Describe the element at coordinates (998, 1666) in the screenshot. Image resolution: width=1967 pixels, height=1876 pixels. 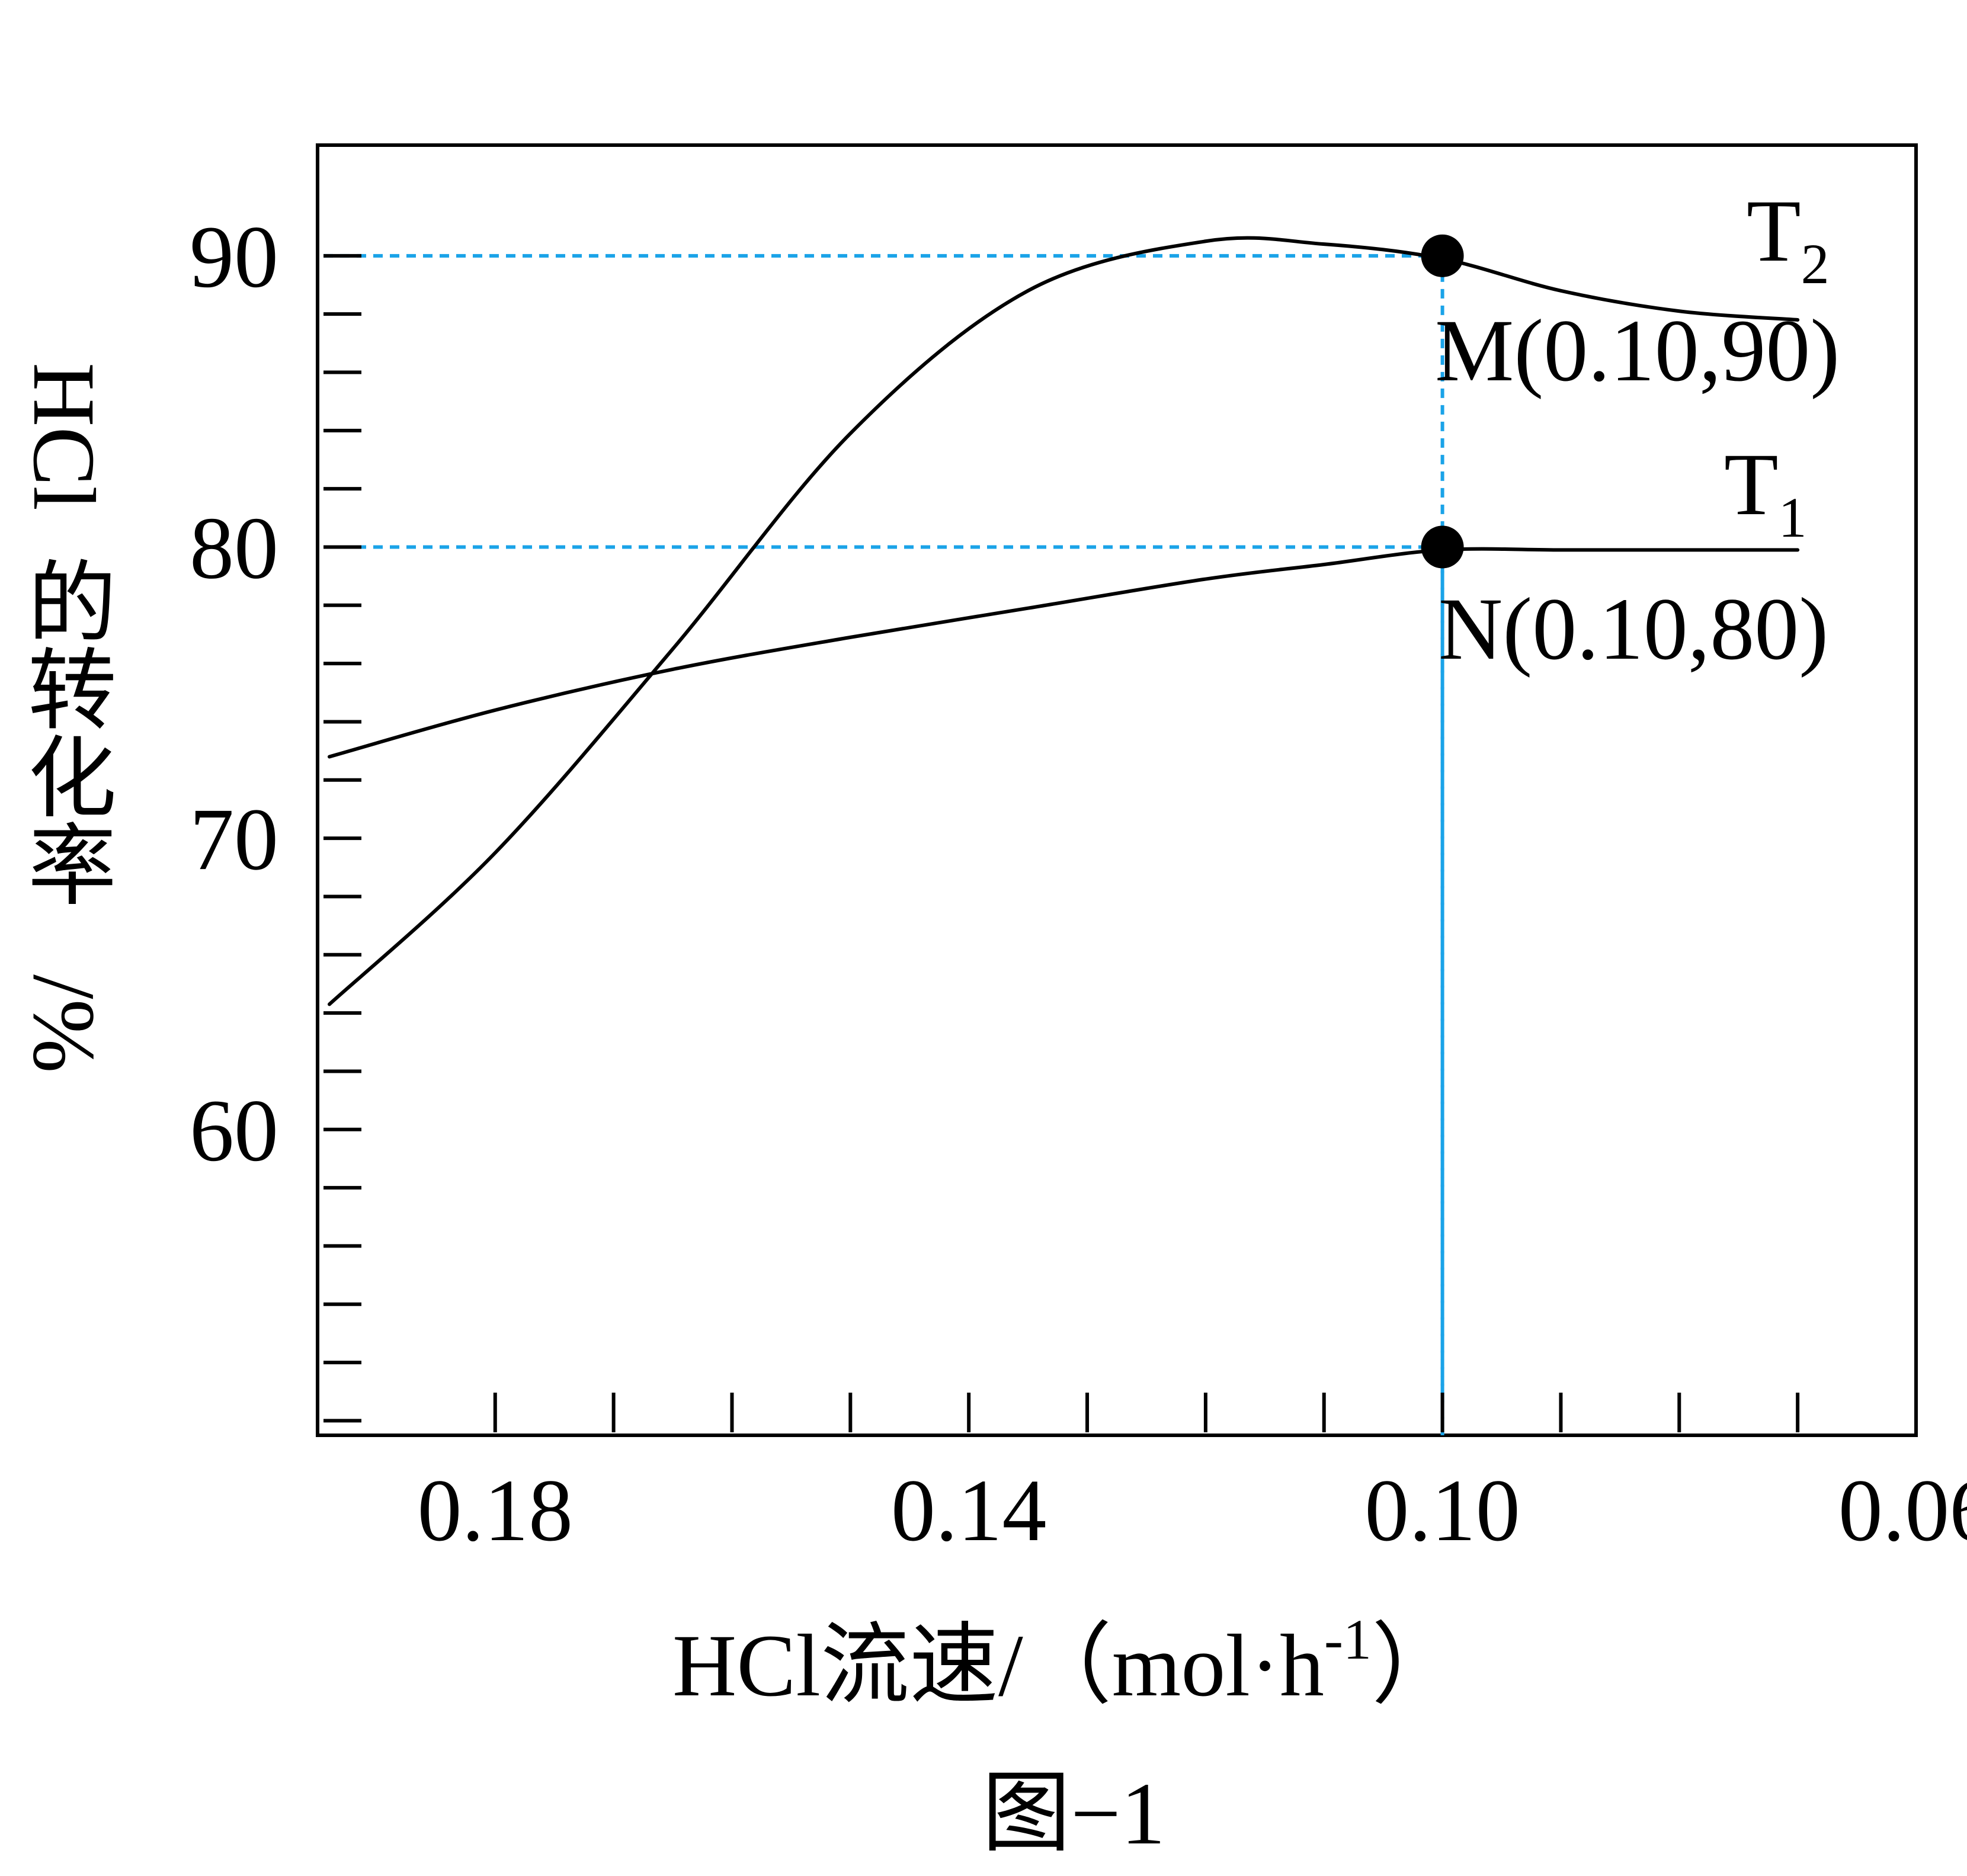
I see `x-axis-title-main: HCl流速/（mol·h` at that location.